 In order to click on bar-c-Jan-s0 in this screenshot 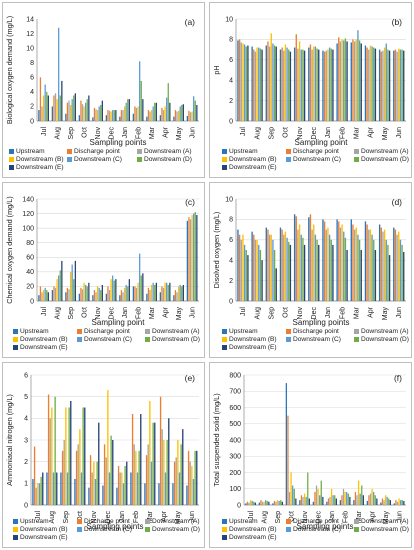, I will do `click(120, 298)`.